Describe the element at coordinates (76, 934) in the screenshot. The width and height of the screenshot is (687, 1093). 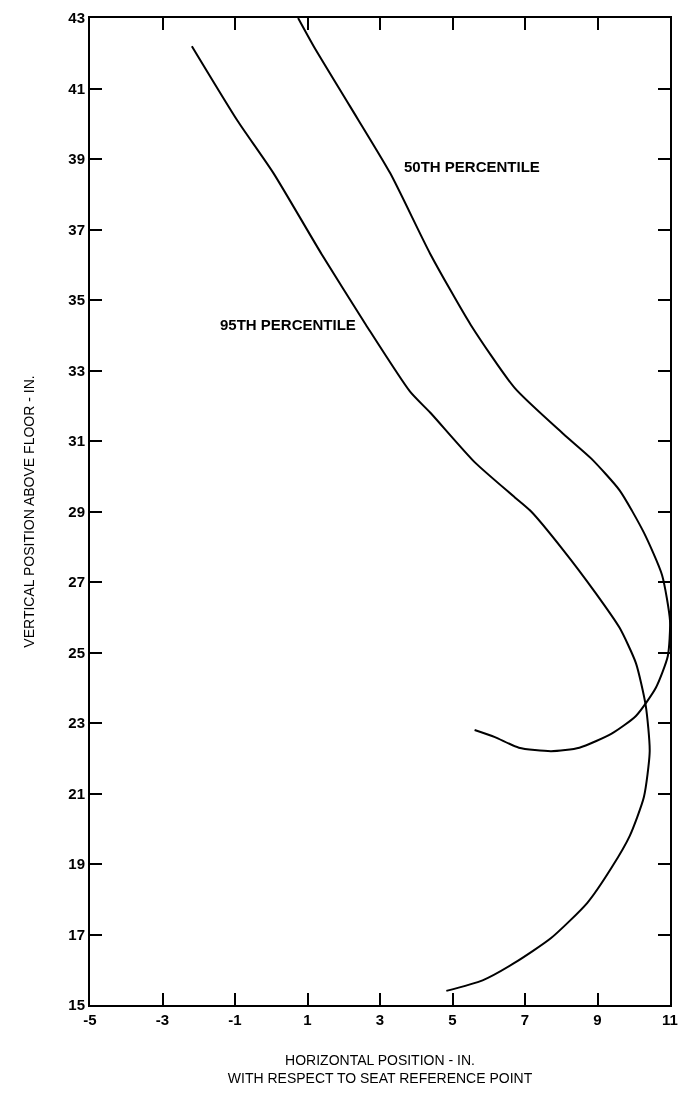
I see `y-tick-label: 17` at that location.